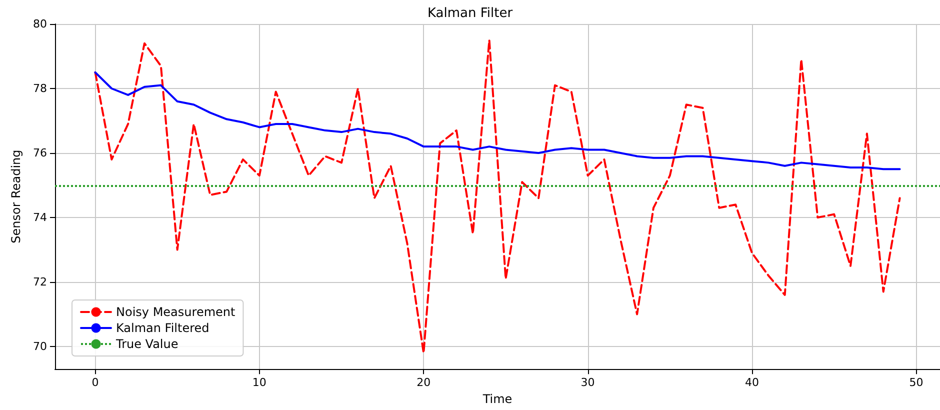 The image size is (940, 410). What do you see at coordinates (146, 344) in the screenshot?
I see `legend-label: True Value` at bounding box center [146, 344].